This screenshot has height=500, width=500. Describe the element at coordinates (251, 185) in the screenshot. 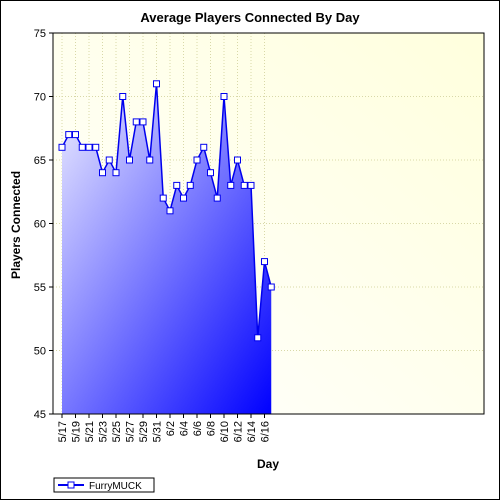

I see `data-point-6/14` at that location.